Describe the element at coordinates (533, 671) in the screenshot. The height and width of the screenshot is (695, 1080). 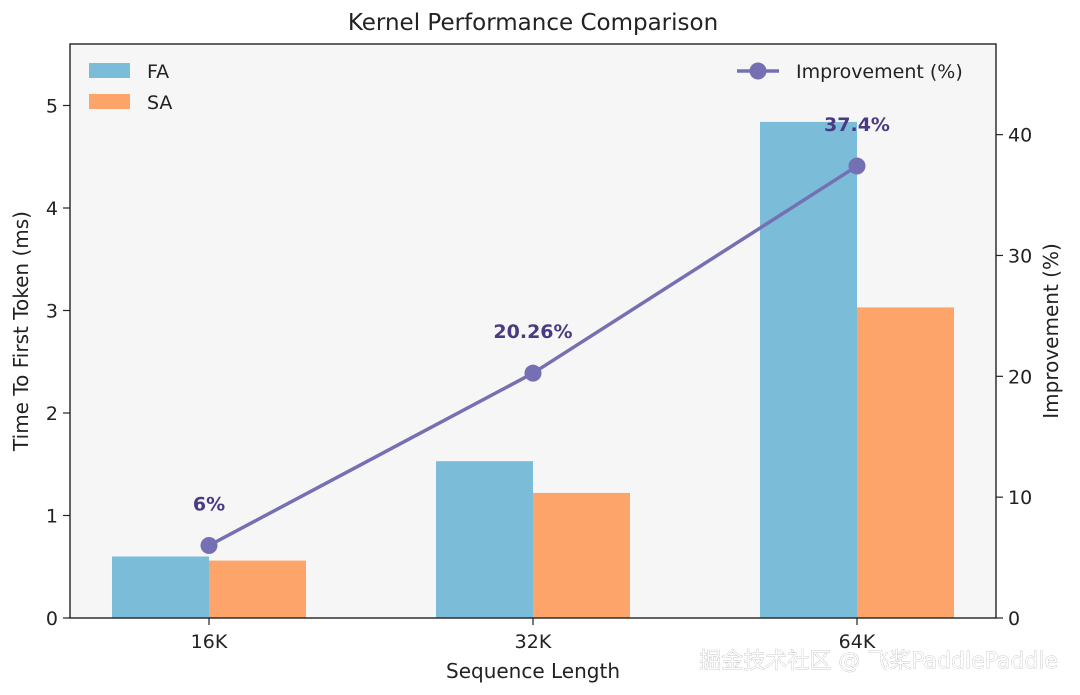
I see `x-axis-label: Sequence Length` at that location.